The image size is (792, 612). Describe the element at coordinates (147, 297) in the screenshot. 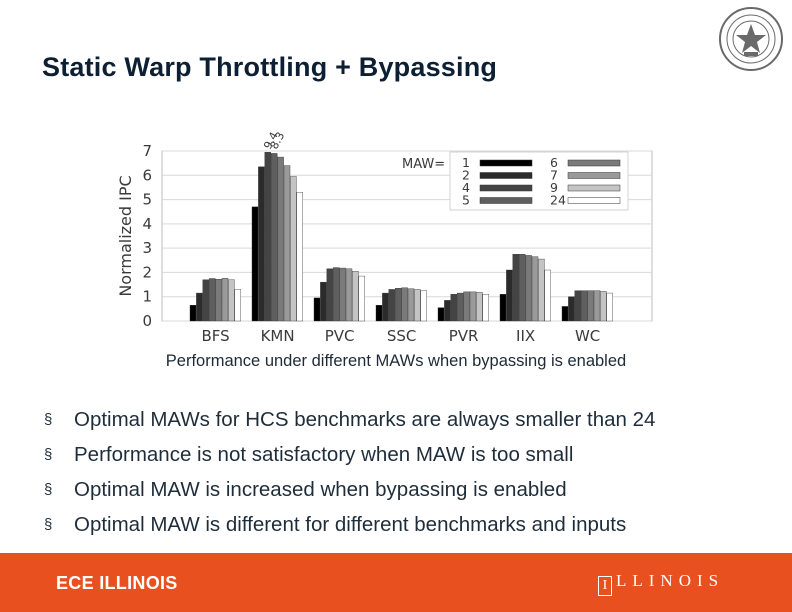

I see `y-tick-label: 1` at that location.